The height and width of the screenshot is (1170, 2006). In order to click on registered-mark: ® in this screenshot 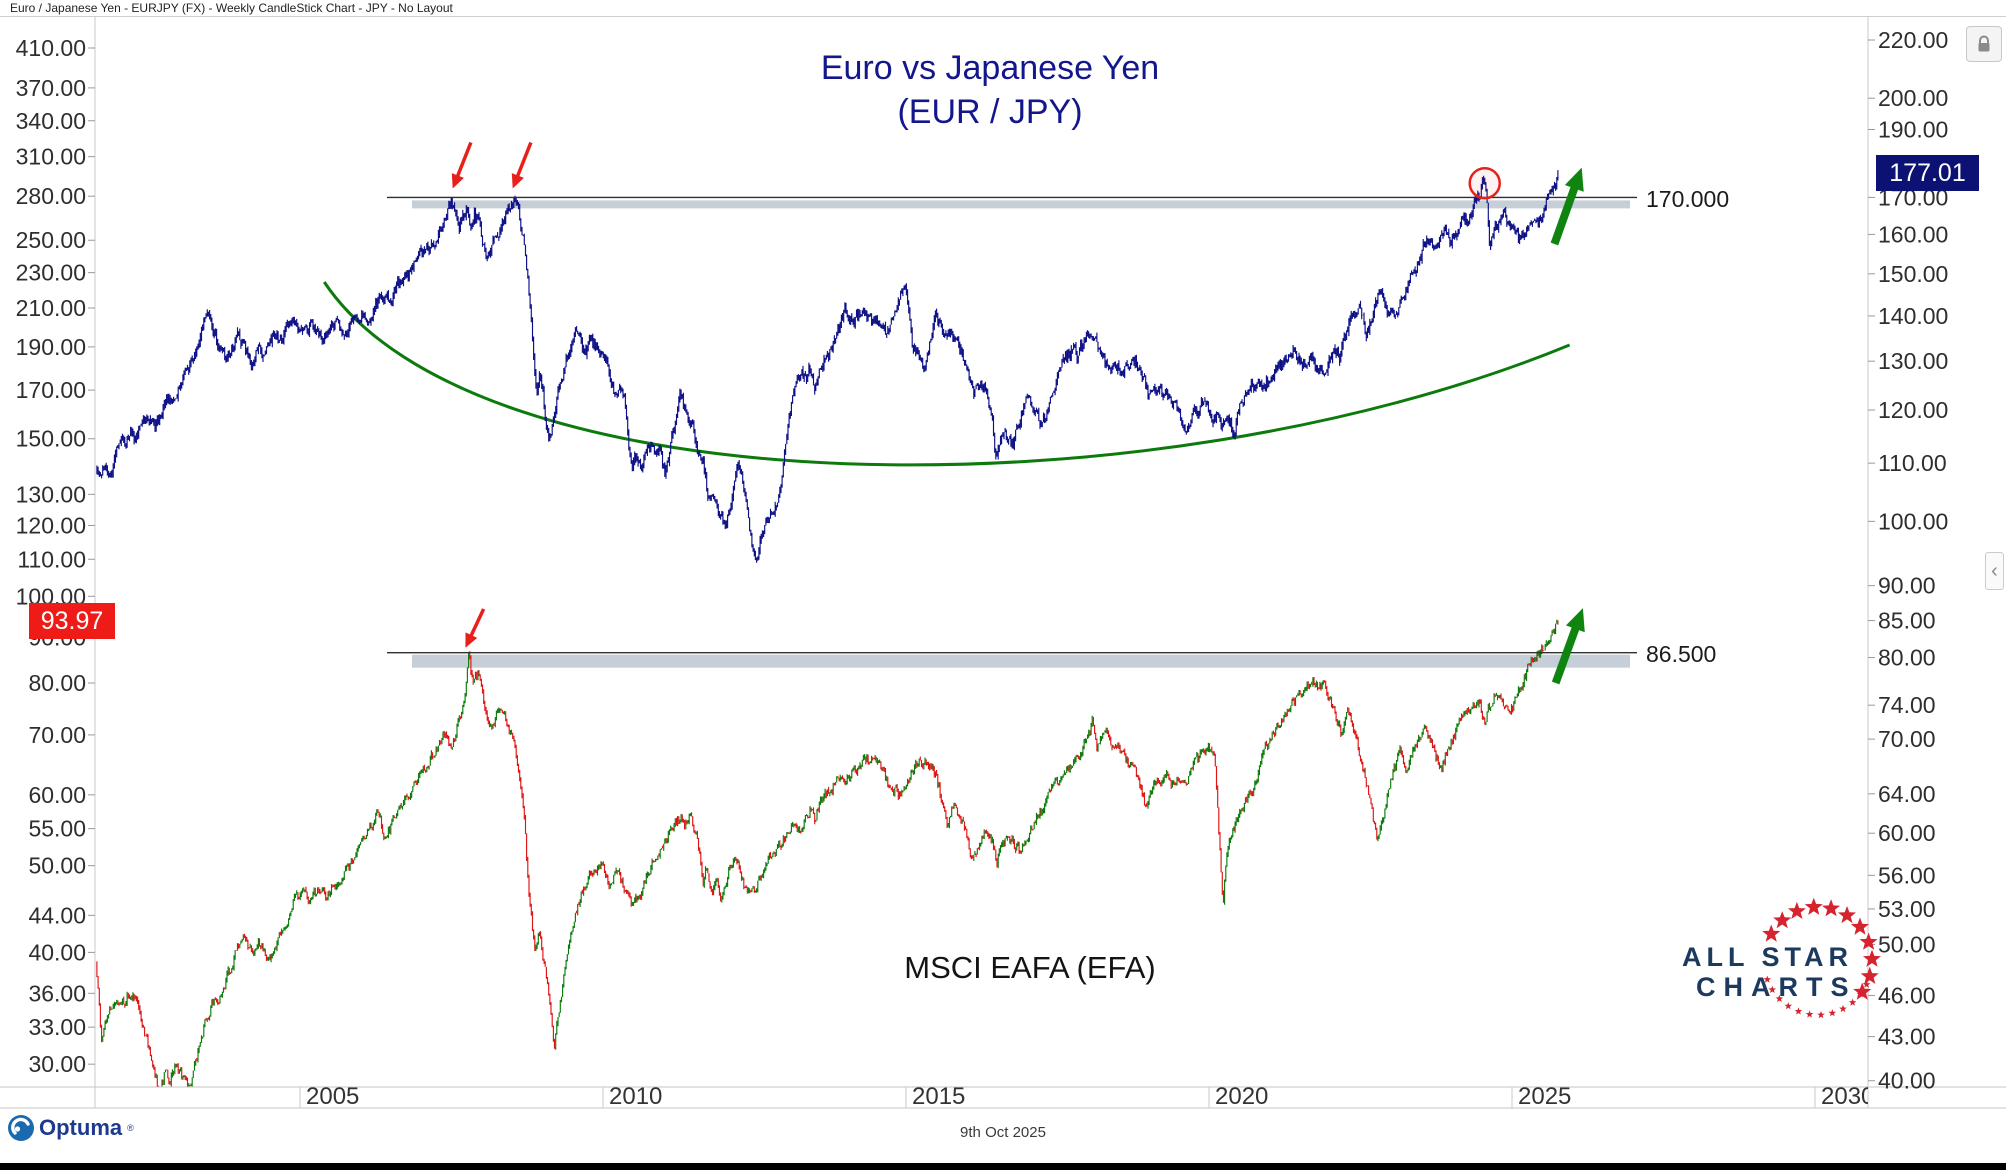, I will do `click(130, 1128)`.